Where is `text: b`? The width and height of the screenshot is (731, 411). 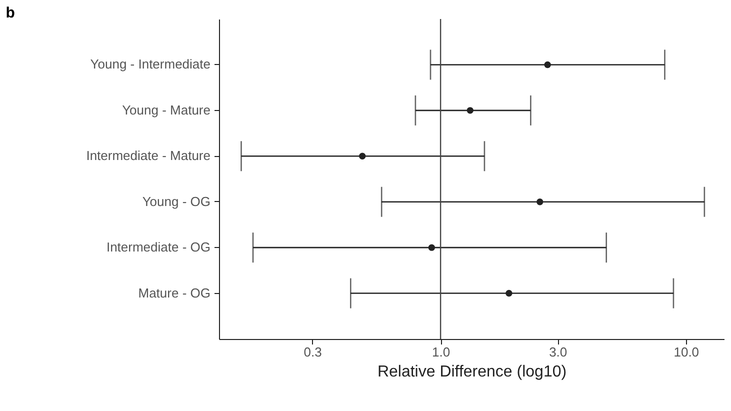
text: b is located at coordinates (10, 13).